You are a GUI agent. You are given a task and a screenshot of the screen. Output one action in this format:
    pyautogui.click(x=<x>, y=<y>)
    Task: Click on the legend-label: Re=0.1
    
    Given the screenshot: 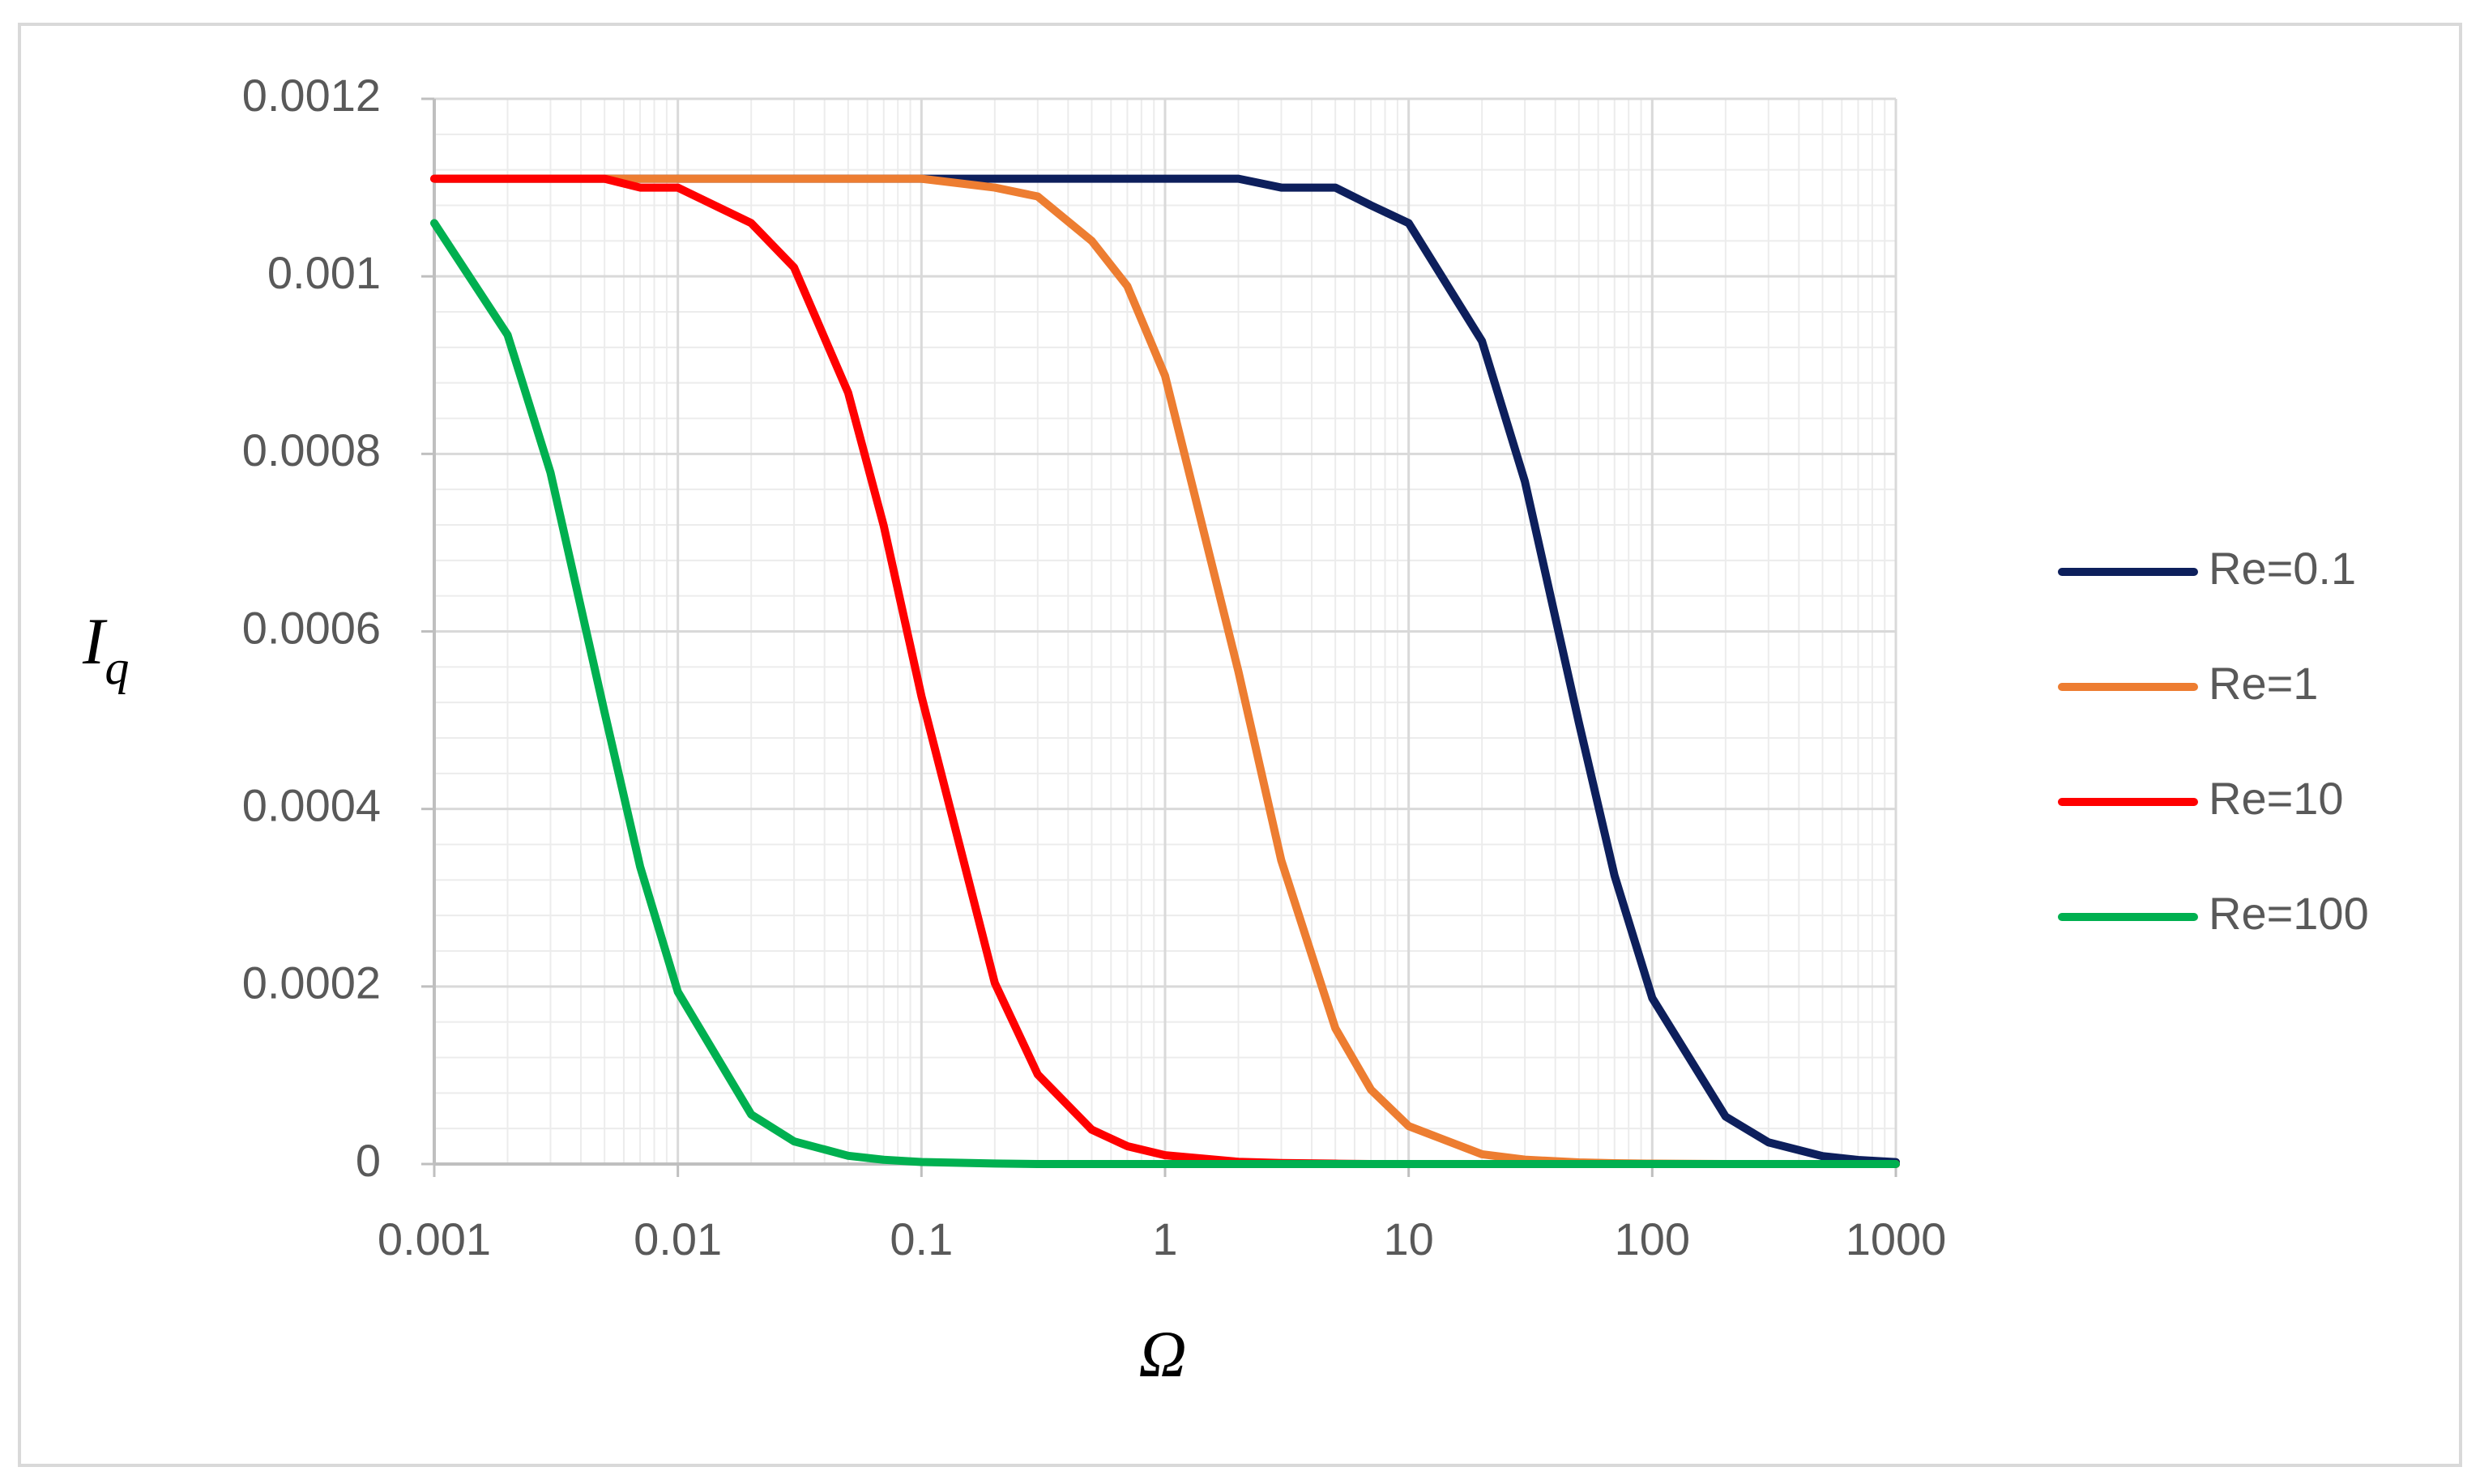 What is the action you would take?
    pyautogui.click(x=2282, y=568)
    